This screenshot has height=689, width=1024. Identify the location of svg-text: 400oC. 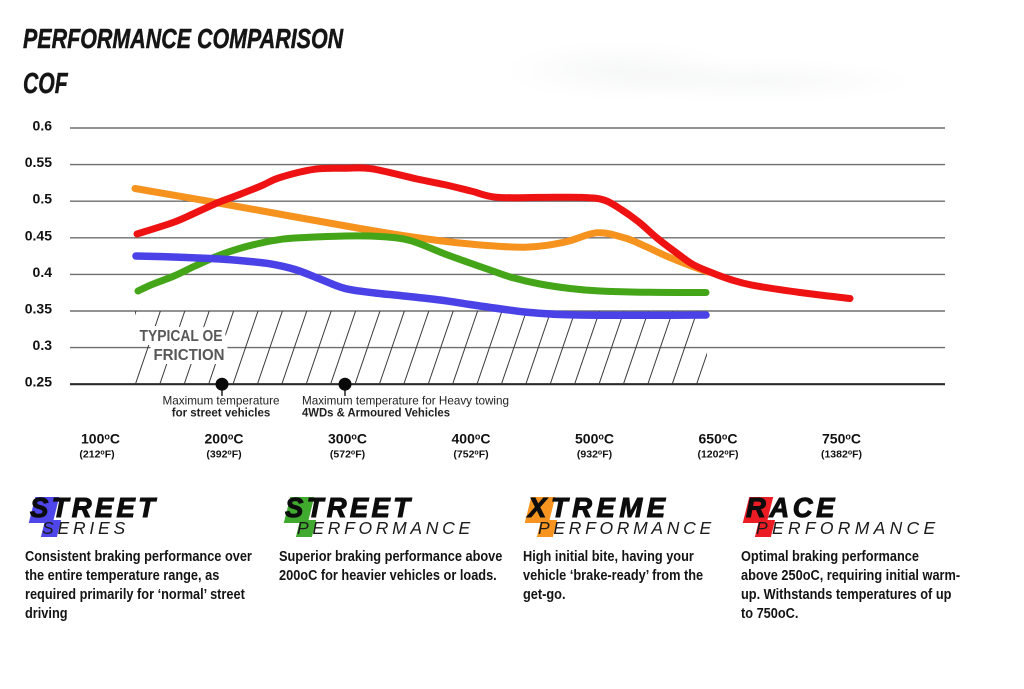
(471, 439).